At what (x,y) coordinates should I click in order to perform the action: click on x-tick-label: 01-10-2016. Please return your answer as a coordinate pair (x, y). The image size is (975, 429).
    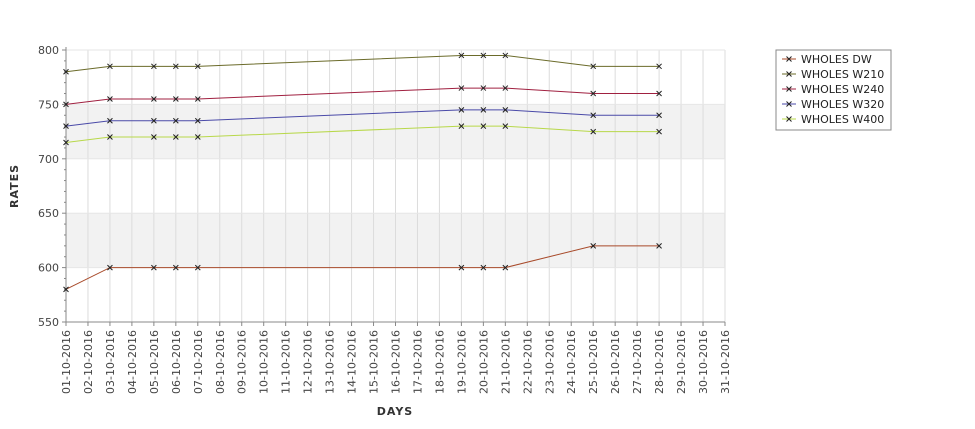
    Looking at the image, I should click on (66, 362).